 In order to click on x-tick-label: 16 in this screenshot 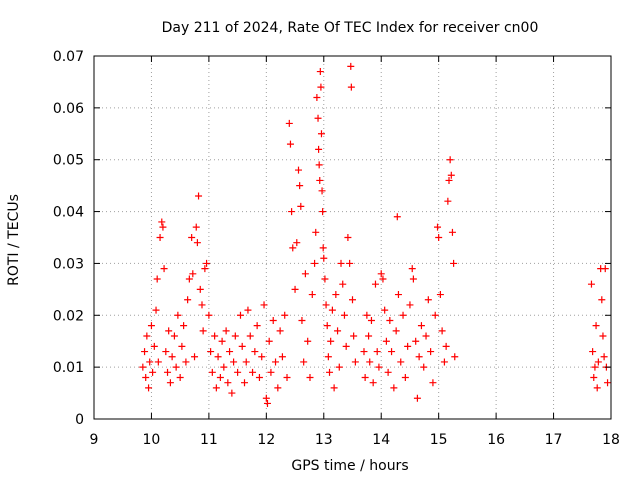, I will do `click(496, 440)`.